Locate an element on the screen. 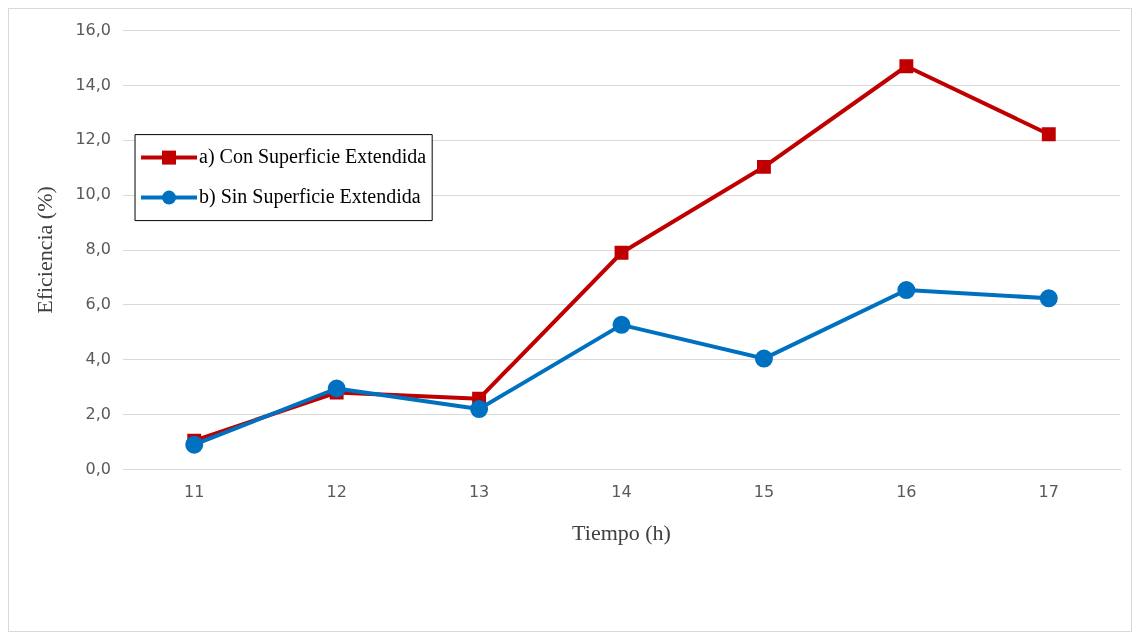 The height and width of the screenshot is (640, 1140). x-tick-label: 15 is located at coordinates (764, 492).